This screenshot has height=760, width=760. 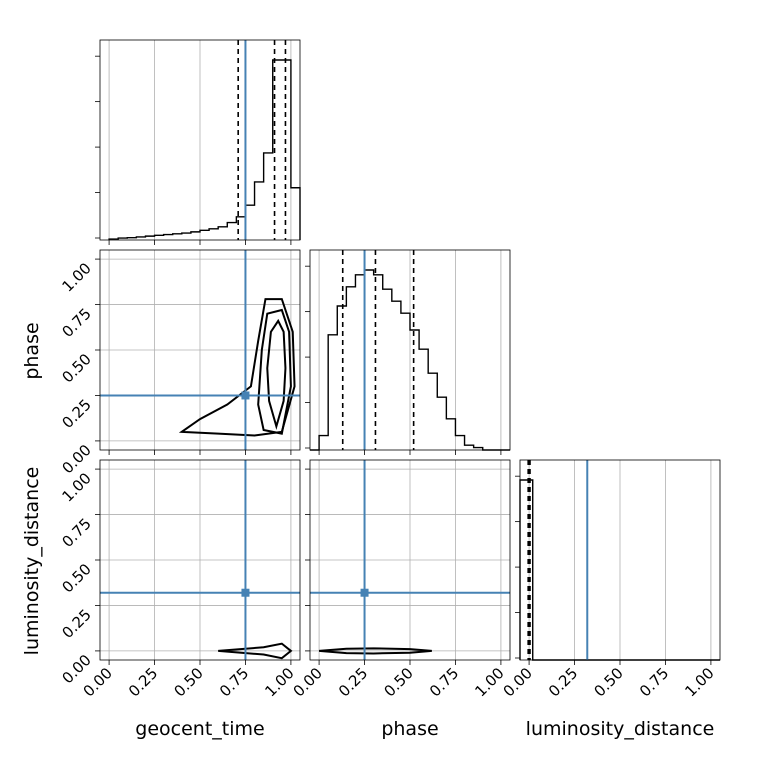 What do you see at coordinates (199, 729) in the screenshot?
I see `xlabel-geocent-time: geocent_time` at bounding box center [199, 729].